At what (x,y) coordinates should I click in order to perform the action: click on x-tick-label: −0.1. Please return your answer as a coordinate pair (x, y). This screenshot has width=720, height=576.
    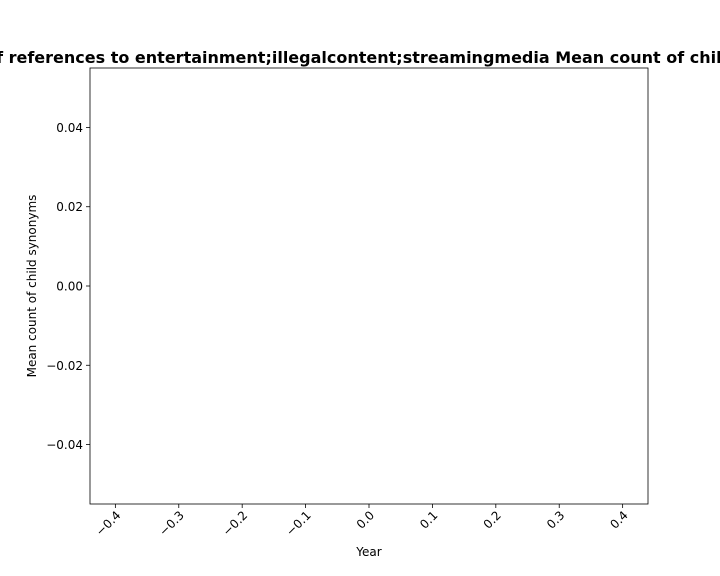
    Looking at the image, I should click on (298, 523).